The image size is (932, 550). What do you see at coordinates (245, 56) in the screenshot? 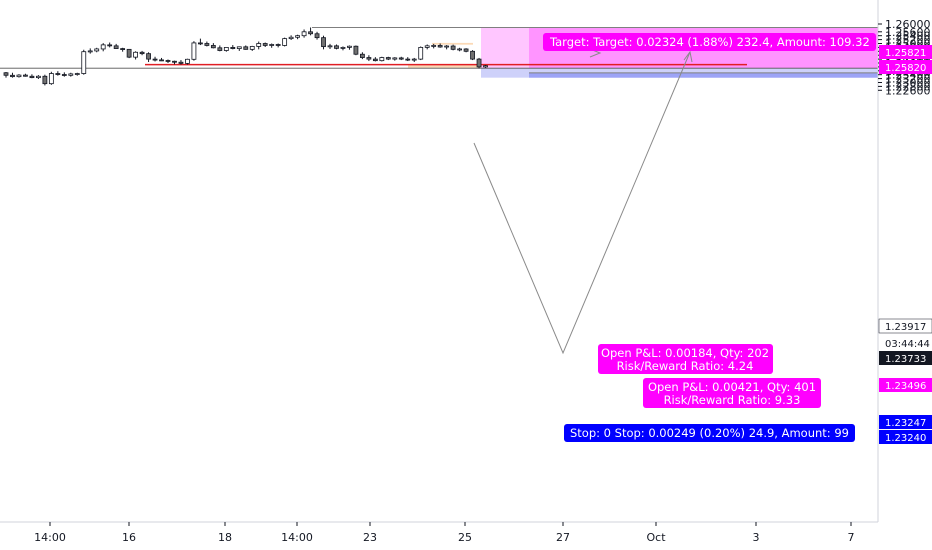
I see `candles` at bounding box center [245, 56].